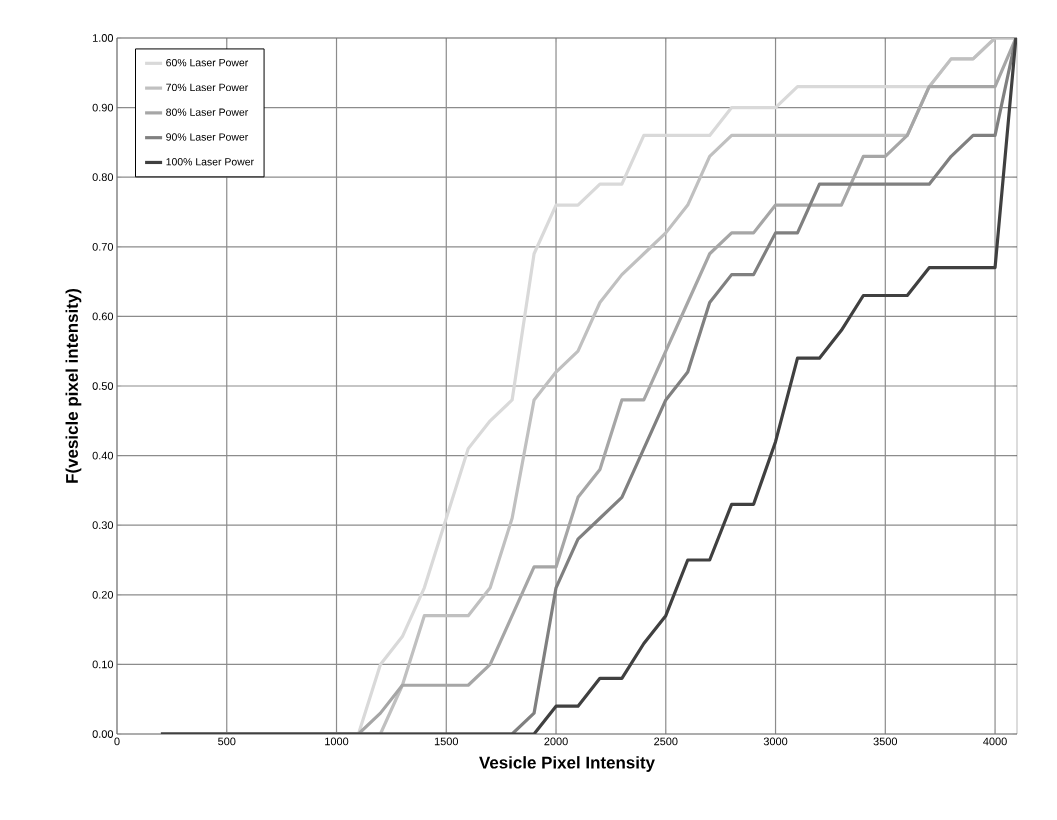 This screenshot has width=1057, height=820. What do you see at coordinates (775, 741) in the screenshot?
I see `x-tick-label: 3000` at bounding box center [775, 741].